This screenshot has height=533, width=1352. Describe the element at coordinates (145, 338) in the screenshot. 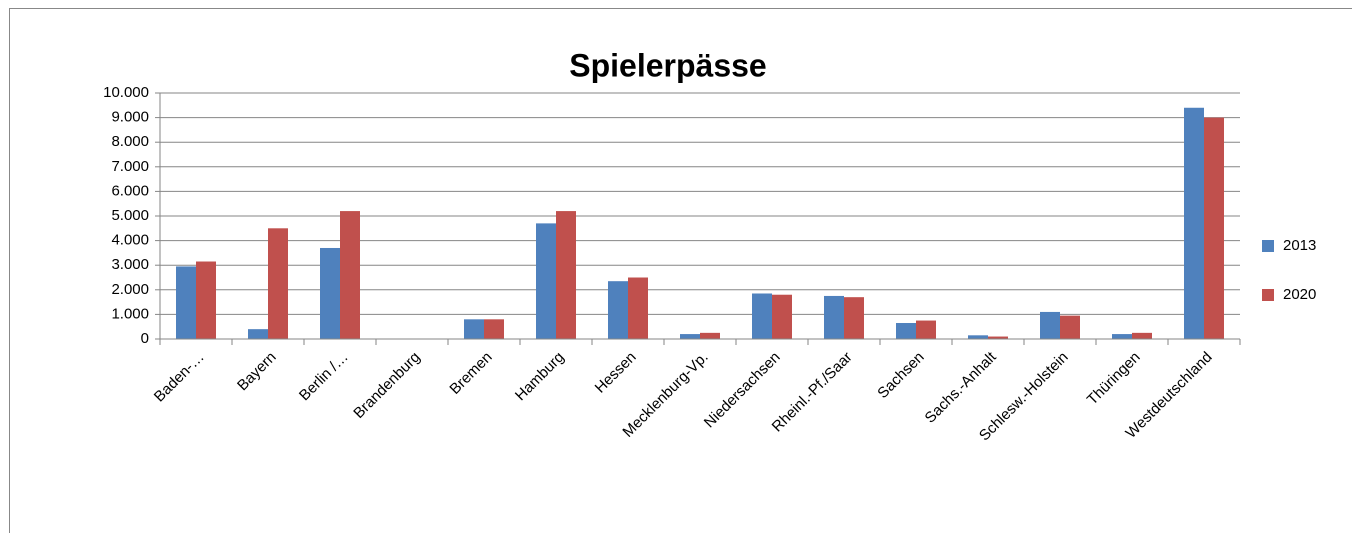

I see `y-tick-label: 0` at that location.